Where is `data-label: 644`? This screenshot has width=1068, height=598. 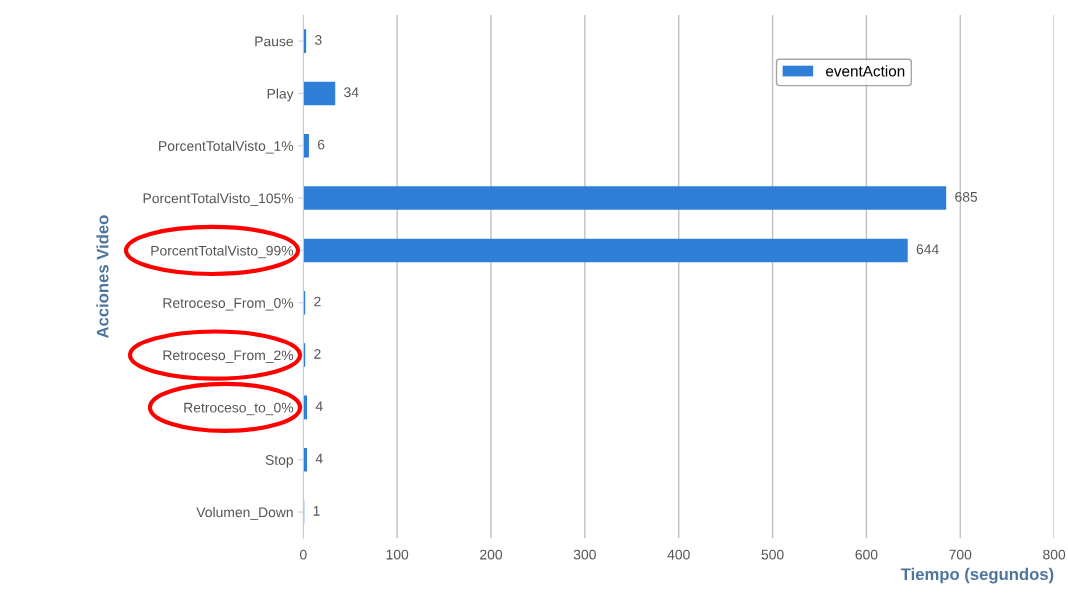
data-label: 644 is located at coordinates (927, 249).